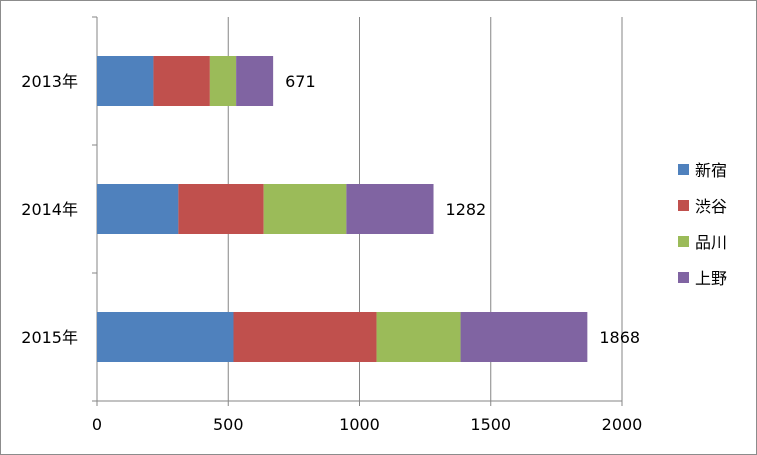 The image size is (757, 455). Describe the element at coordinates (619, 337) in the screenshot. I see `total-label: 1868` at that location.